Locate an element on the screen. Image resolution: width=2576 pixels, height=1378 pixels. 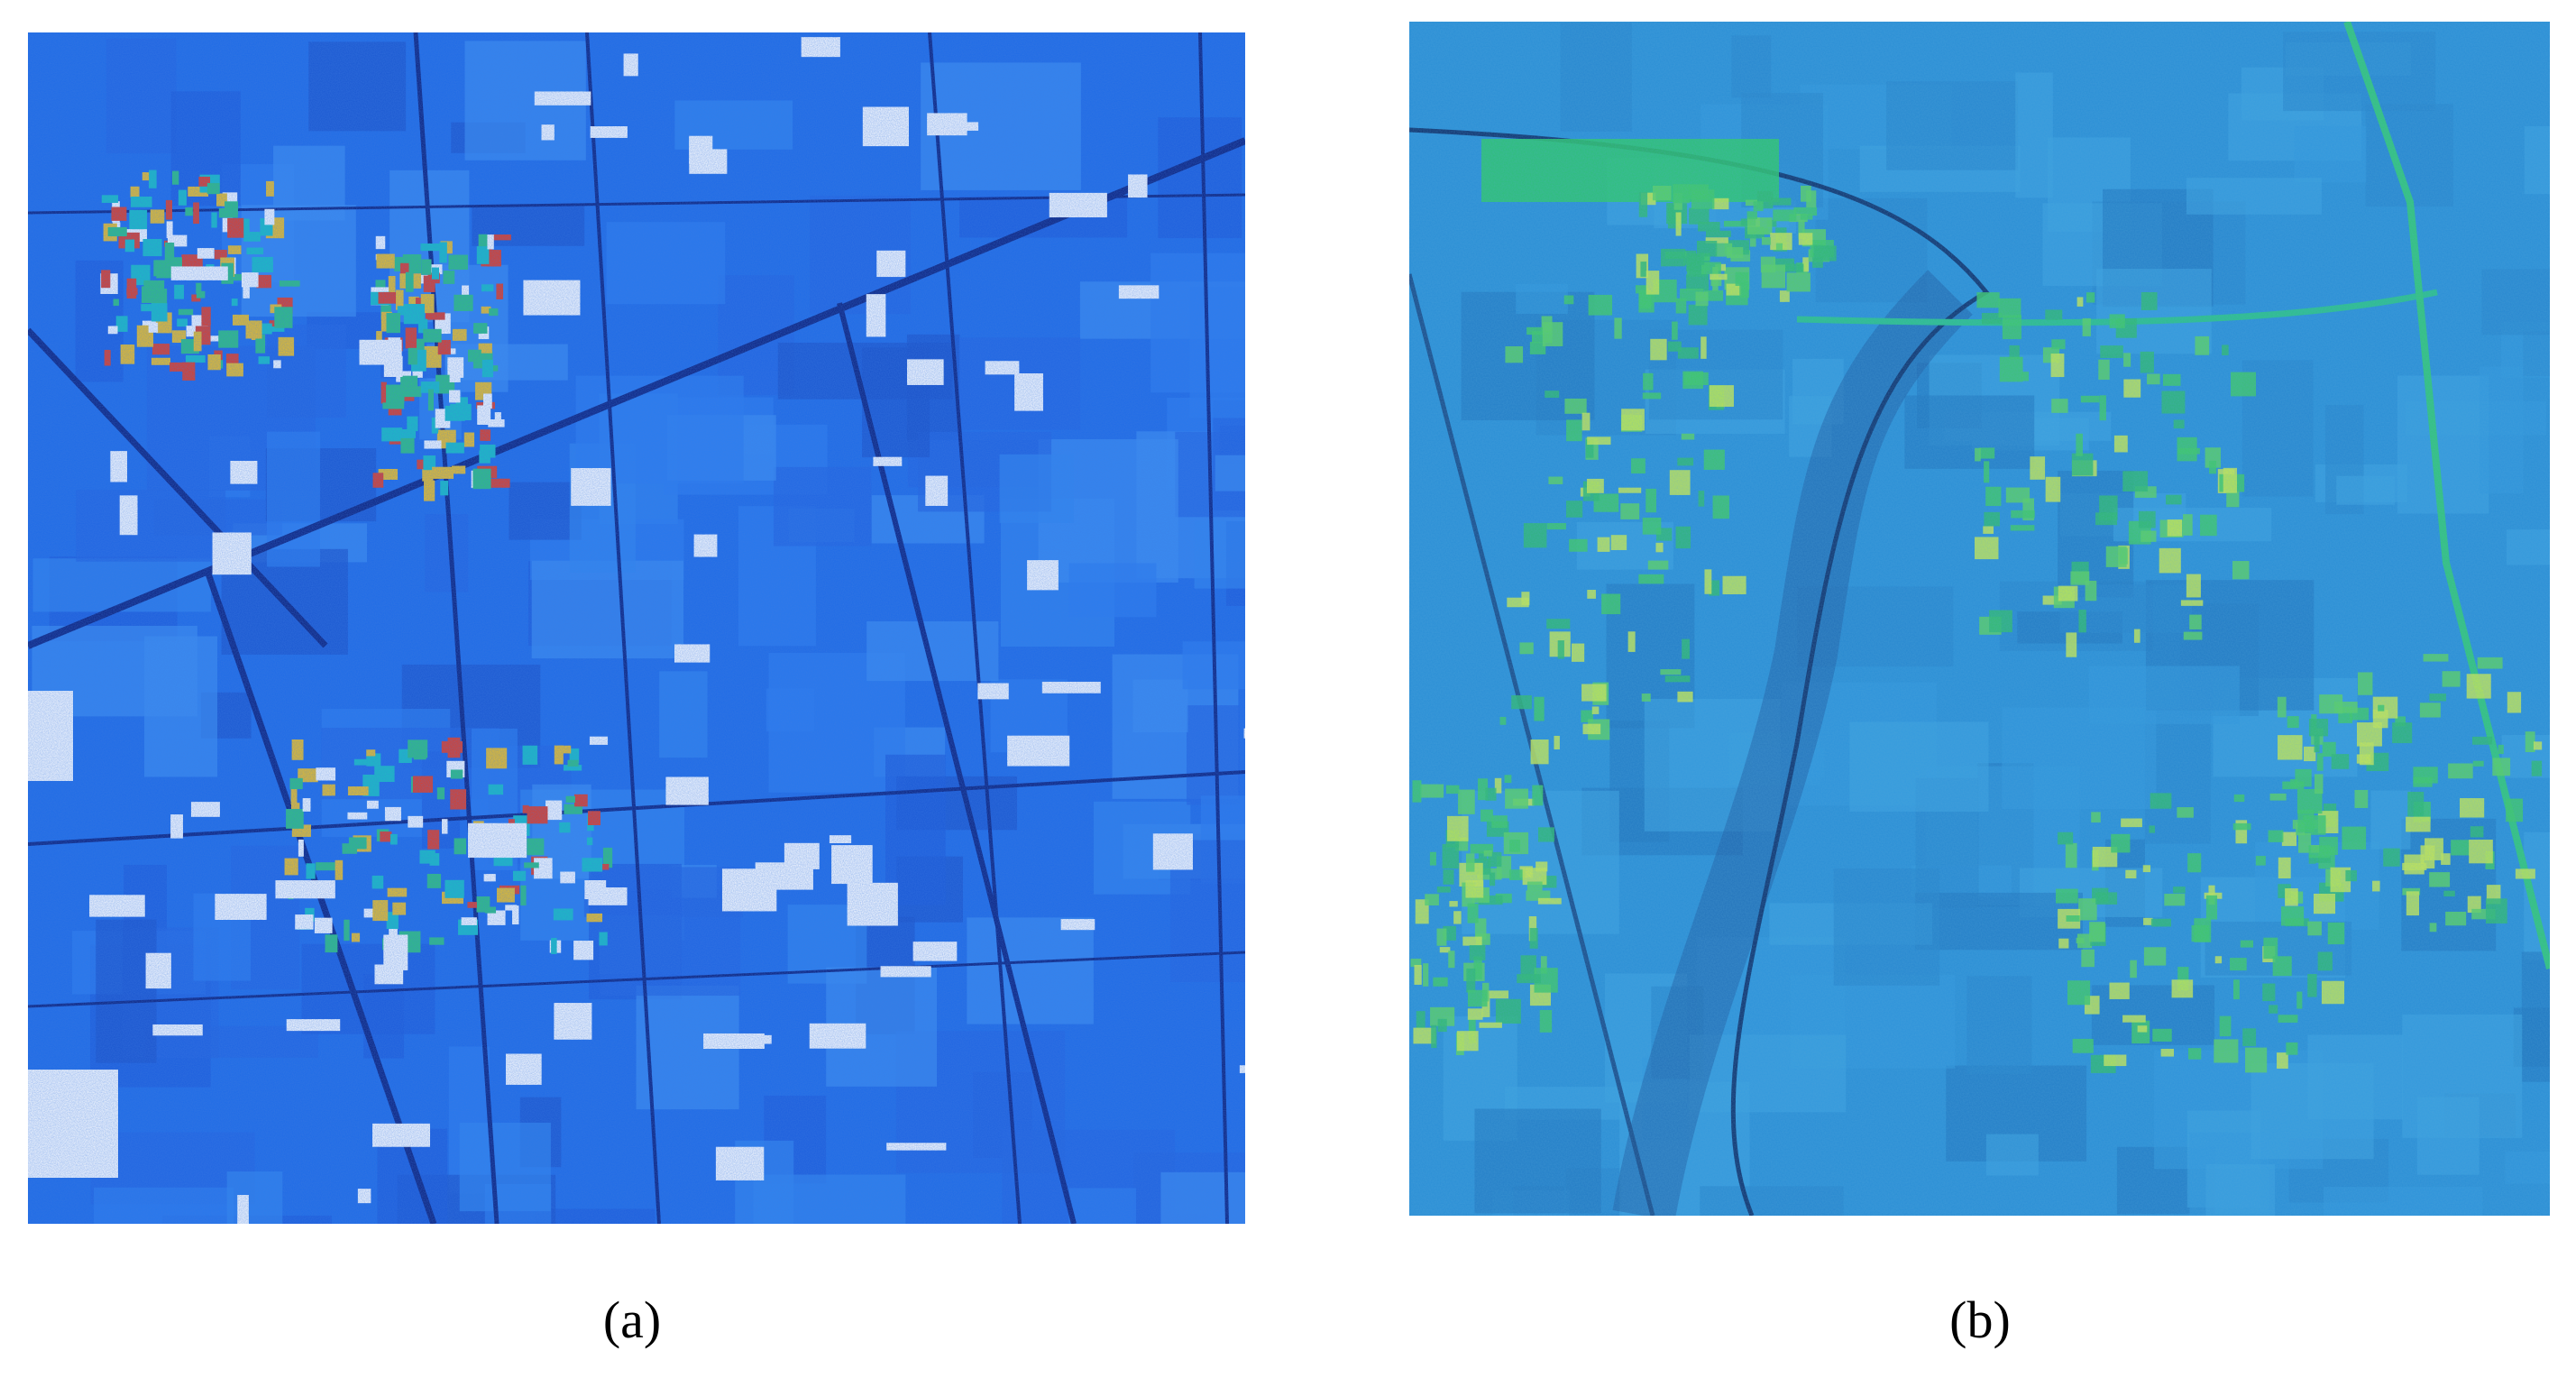
panel-label: (a) is located at coordinates (632, 1320).